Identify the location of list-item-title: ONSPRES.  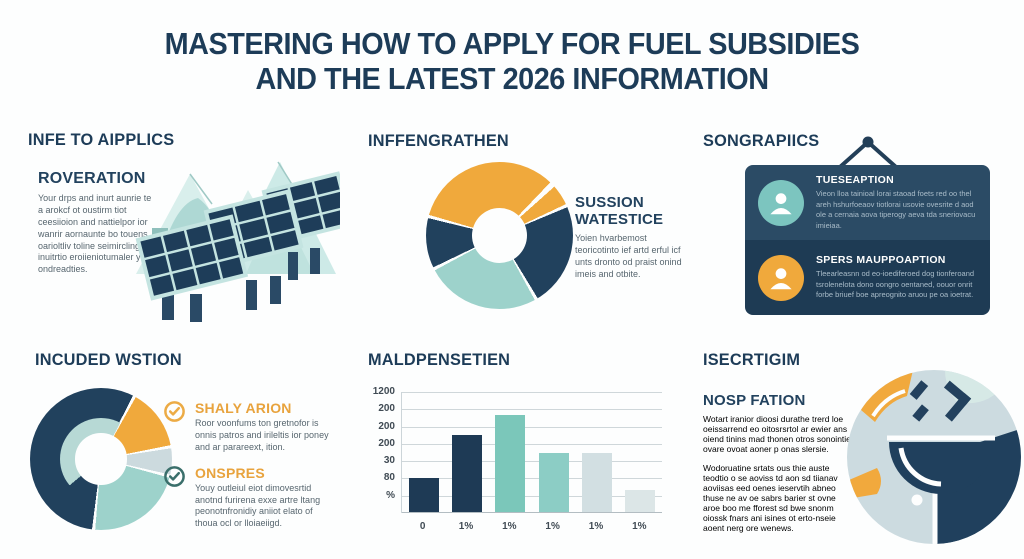
(230, 472).